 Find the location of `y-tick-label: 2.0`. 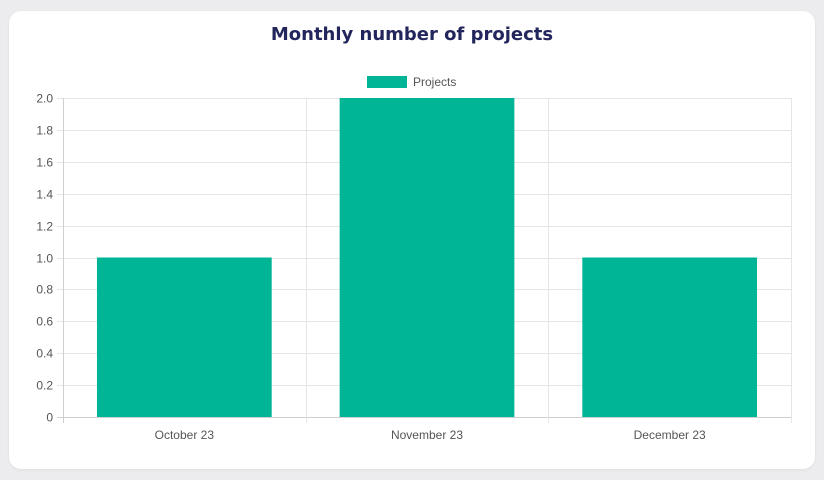

y-tick-label: 2.0 is located at coordinates (44, 99).